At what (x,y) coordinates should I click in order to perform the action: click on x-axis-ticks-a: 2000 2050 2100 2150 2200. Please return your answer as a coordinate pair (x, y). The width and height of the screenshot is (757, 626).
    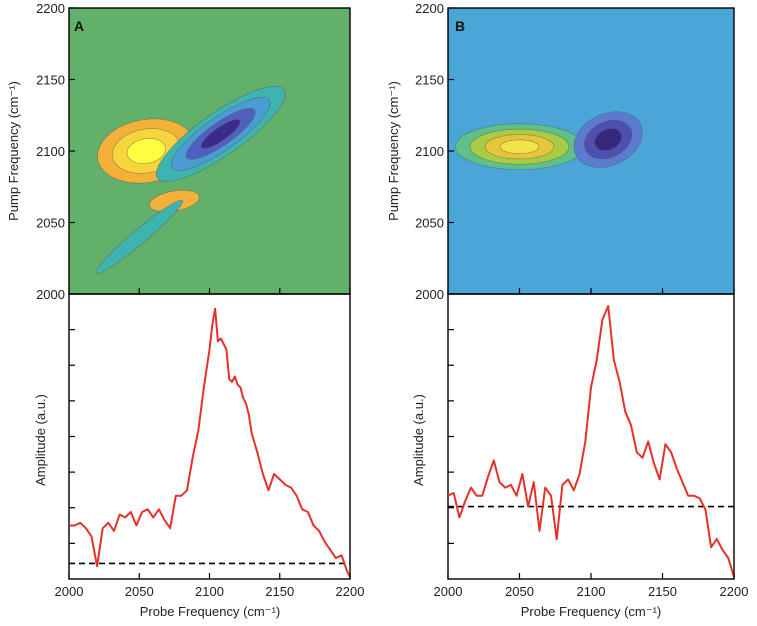
    Looking at the image, I should click on (210, 586).